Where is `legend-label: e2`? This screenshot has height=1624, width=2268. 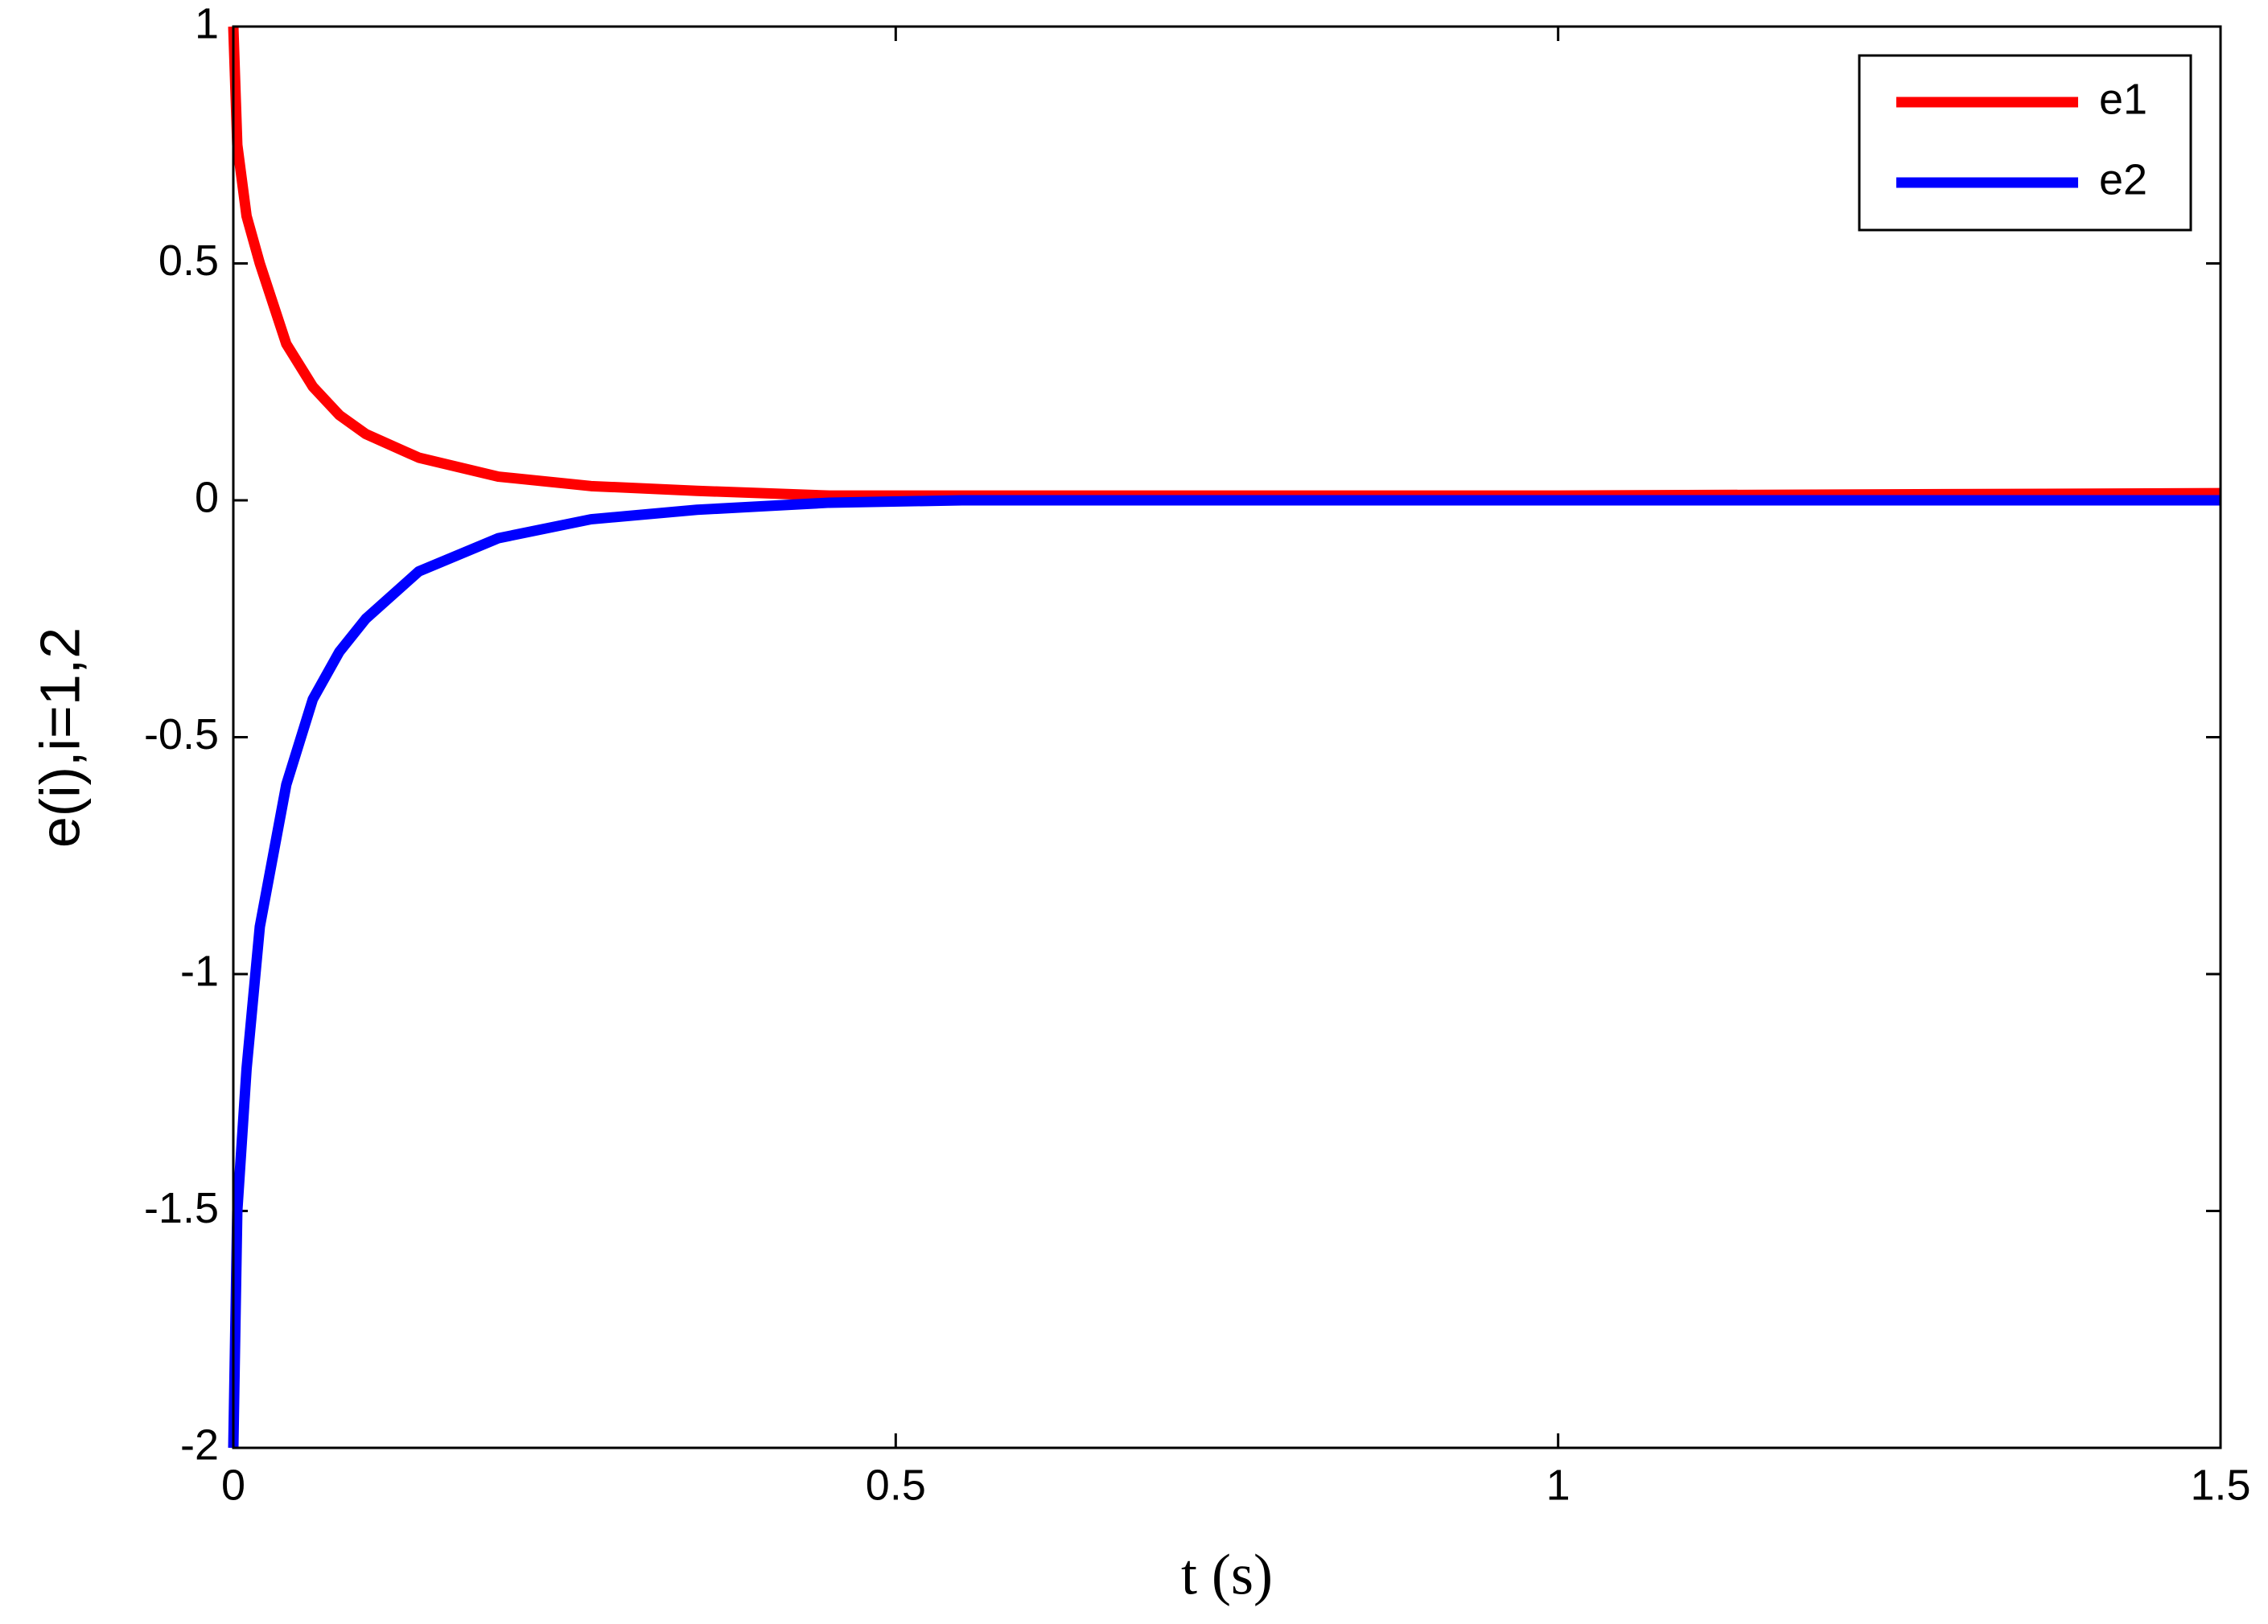 legend-label: e2 is located at coordinates (2123, 180).